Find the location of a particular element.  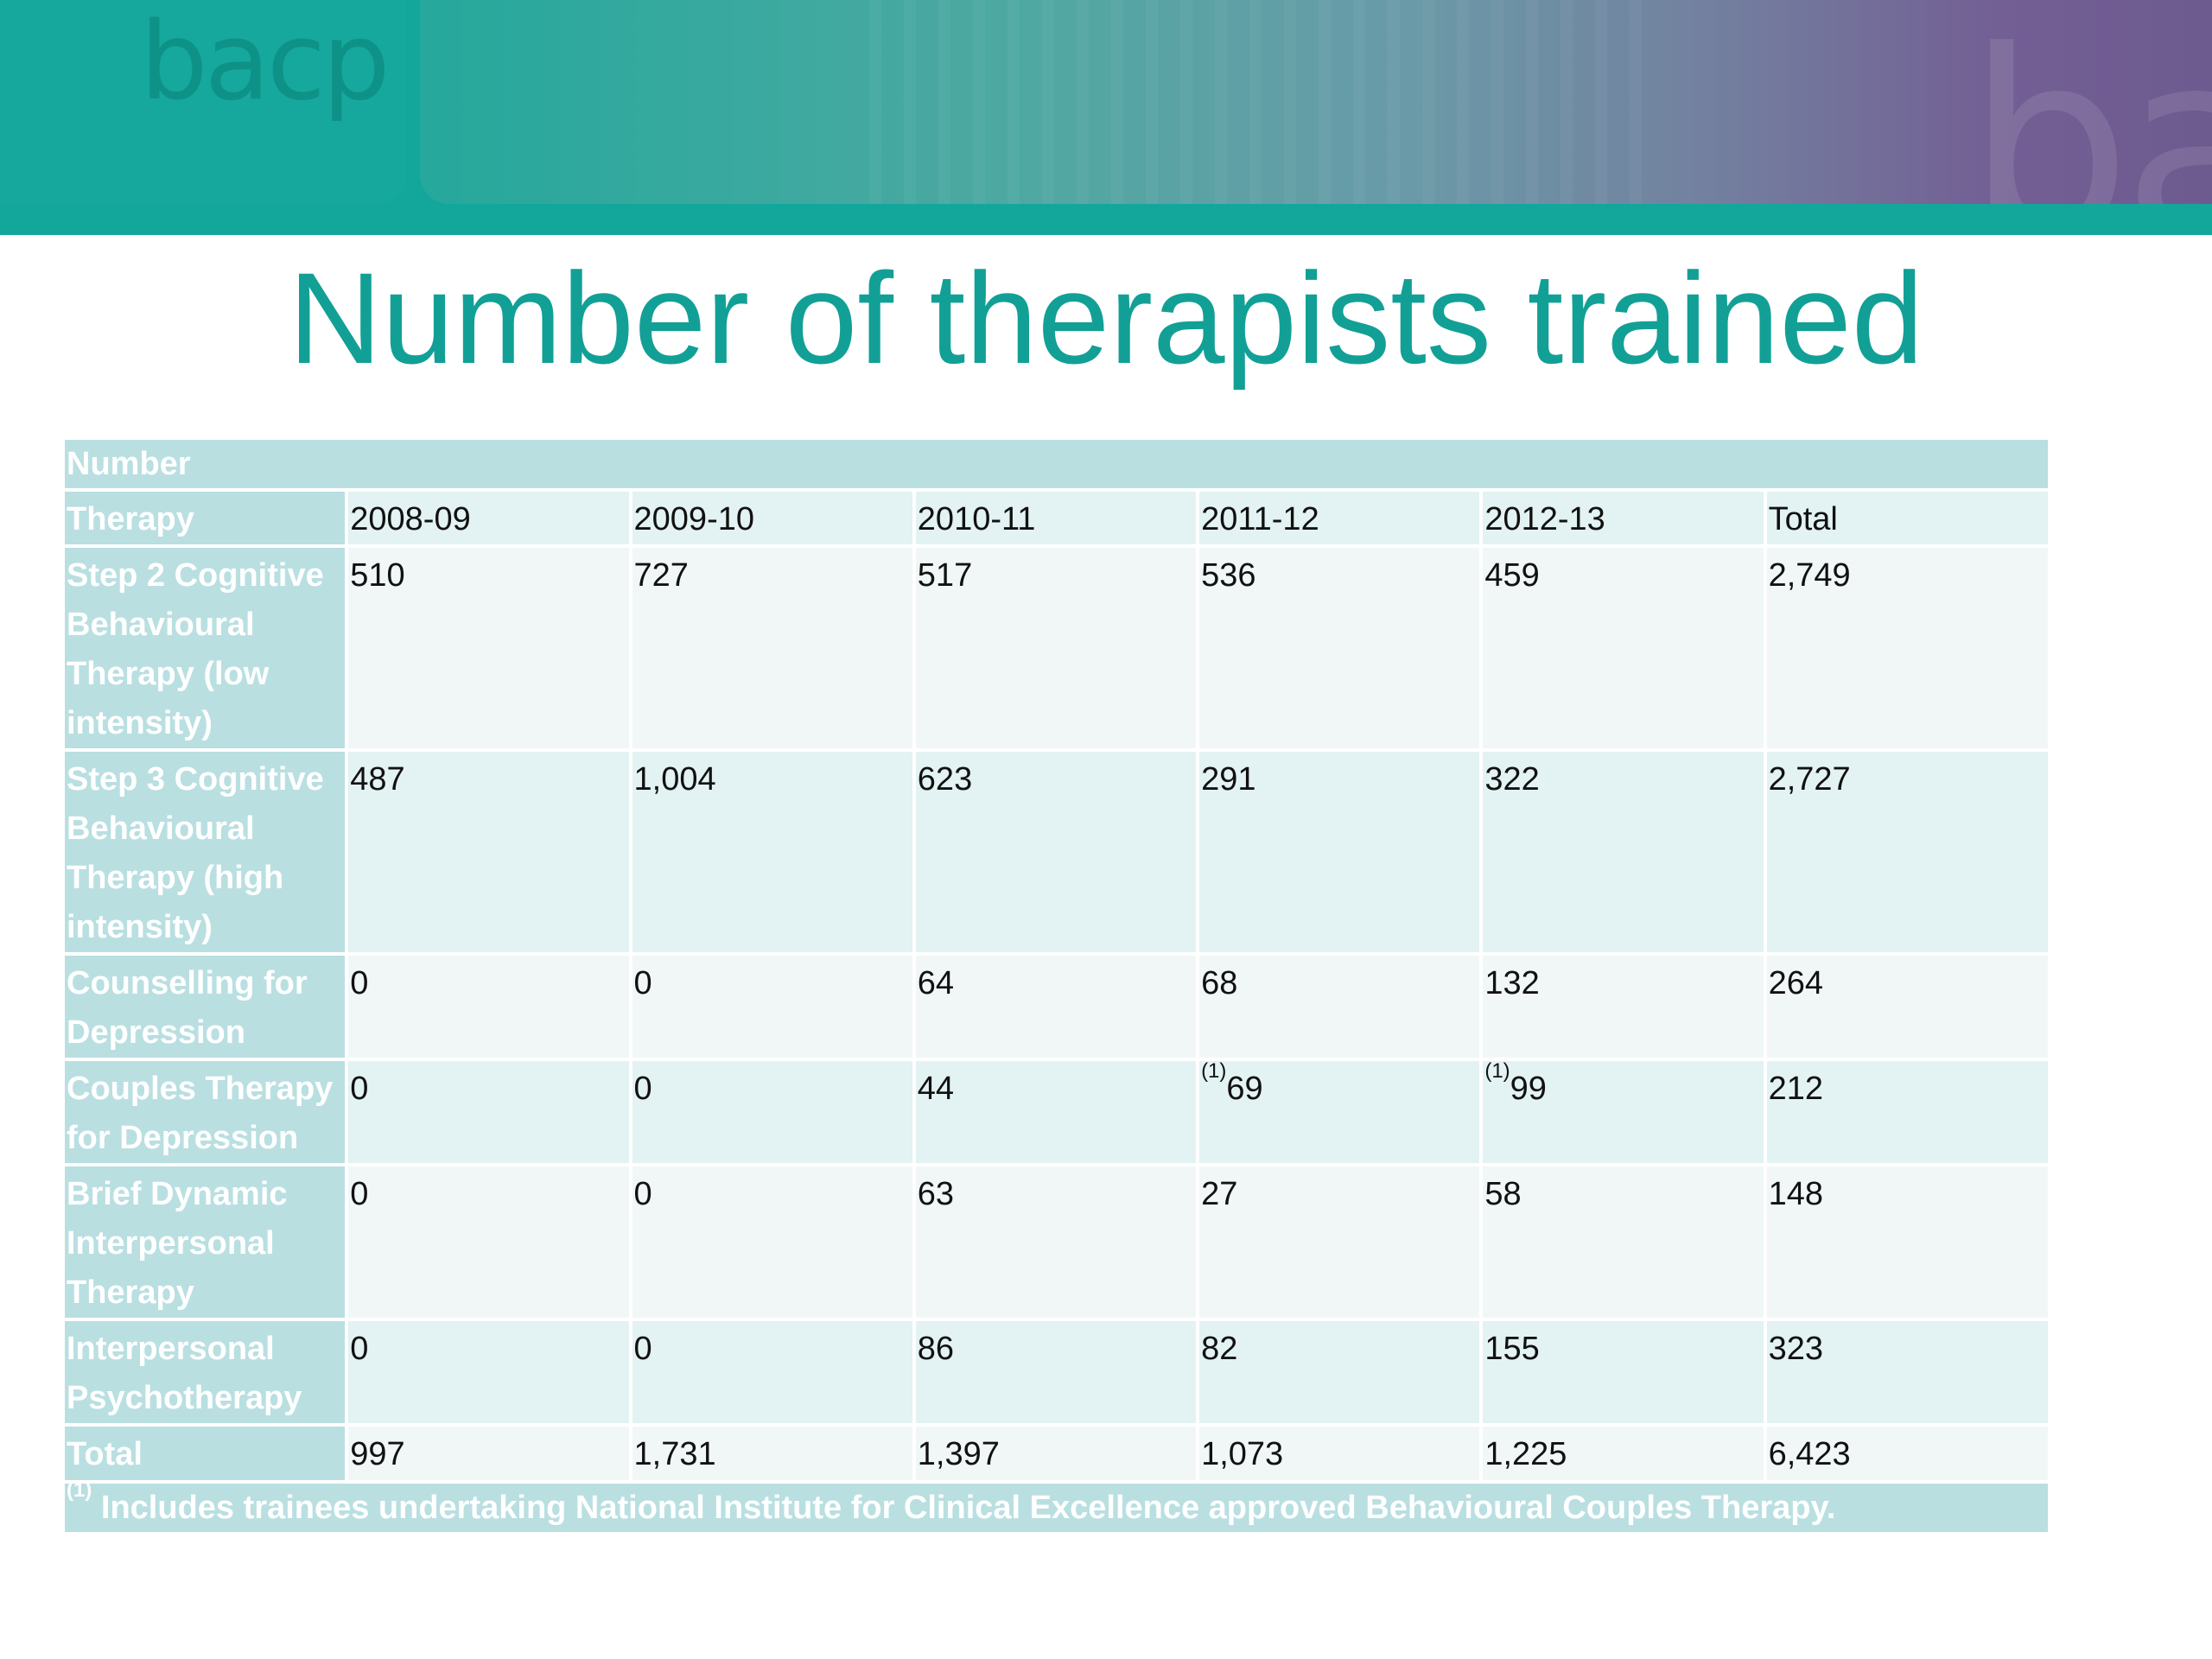

cell-value: 64 is located at coordinates (936, 983).